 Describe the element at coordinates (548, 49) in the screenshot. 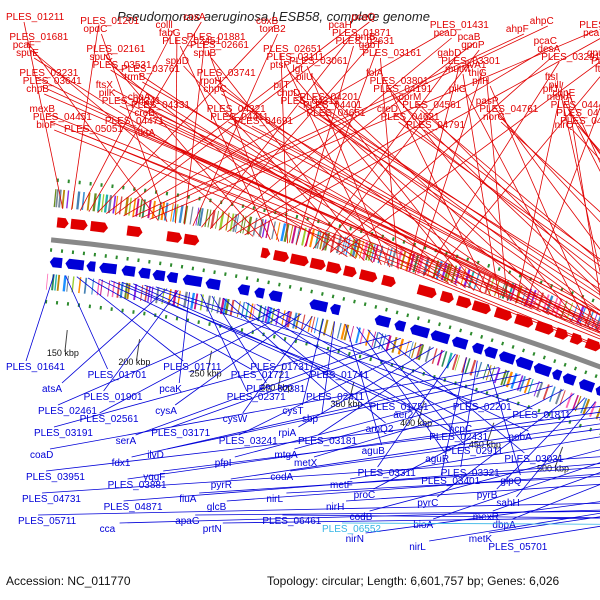

I see `gene-label-forward: desA` at that location.